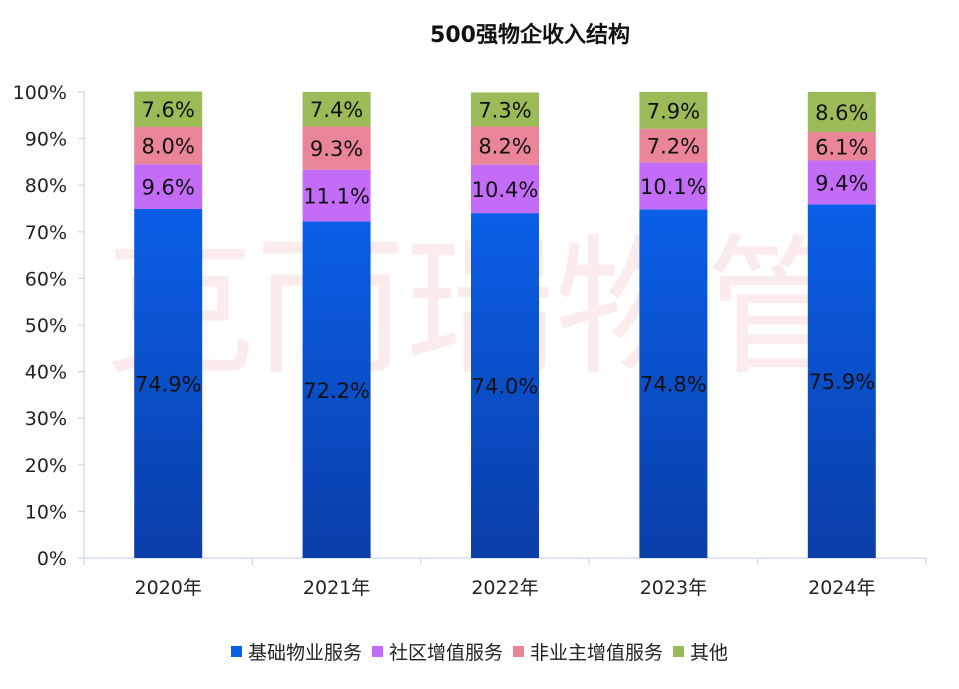 This screenshot has width=959, height=689. I want to click on data-label: 10.4%, so click(505, 190).